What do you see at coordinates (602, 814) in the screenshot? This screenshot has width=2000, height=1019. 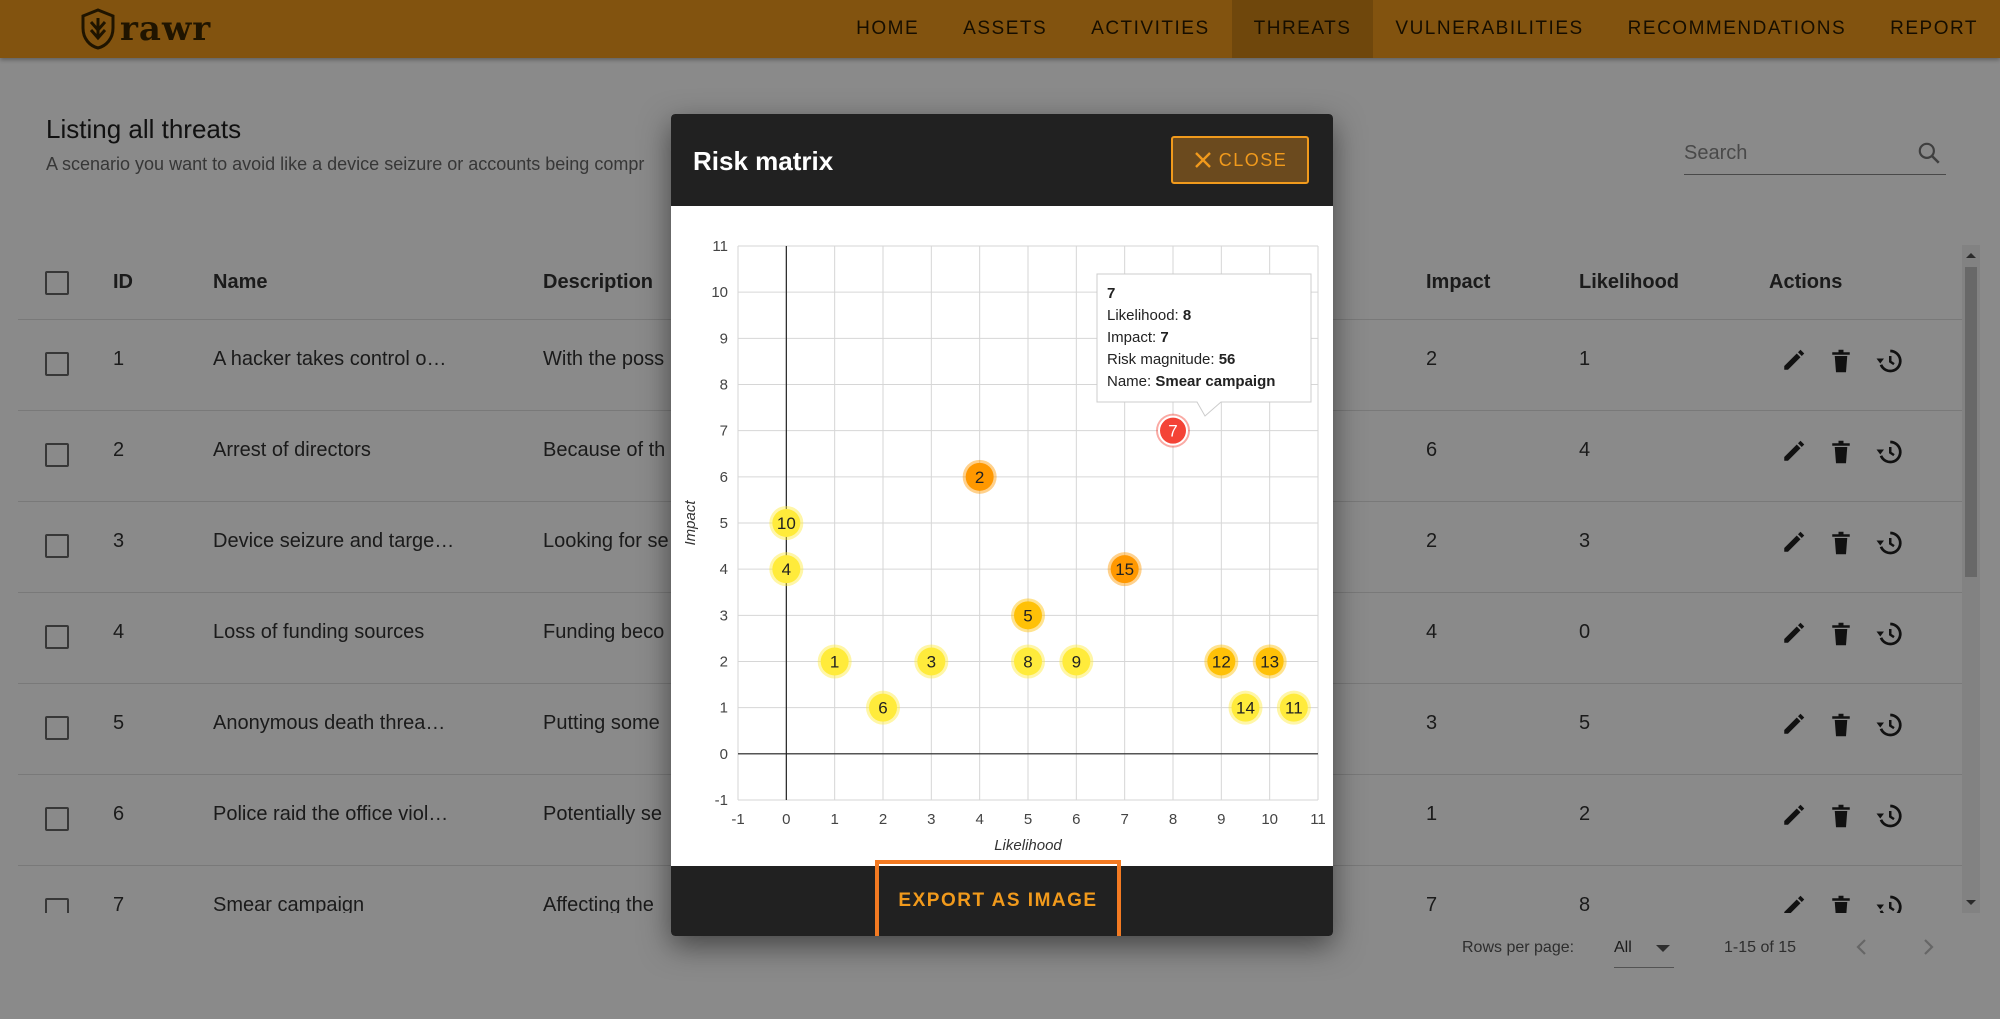 I see `cell-description: Potentially se` at bounding box center [602, 814].